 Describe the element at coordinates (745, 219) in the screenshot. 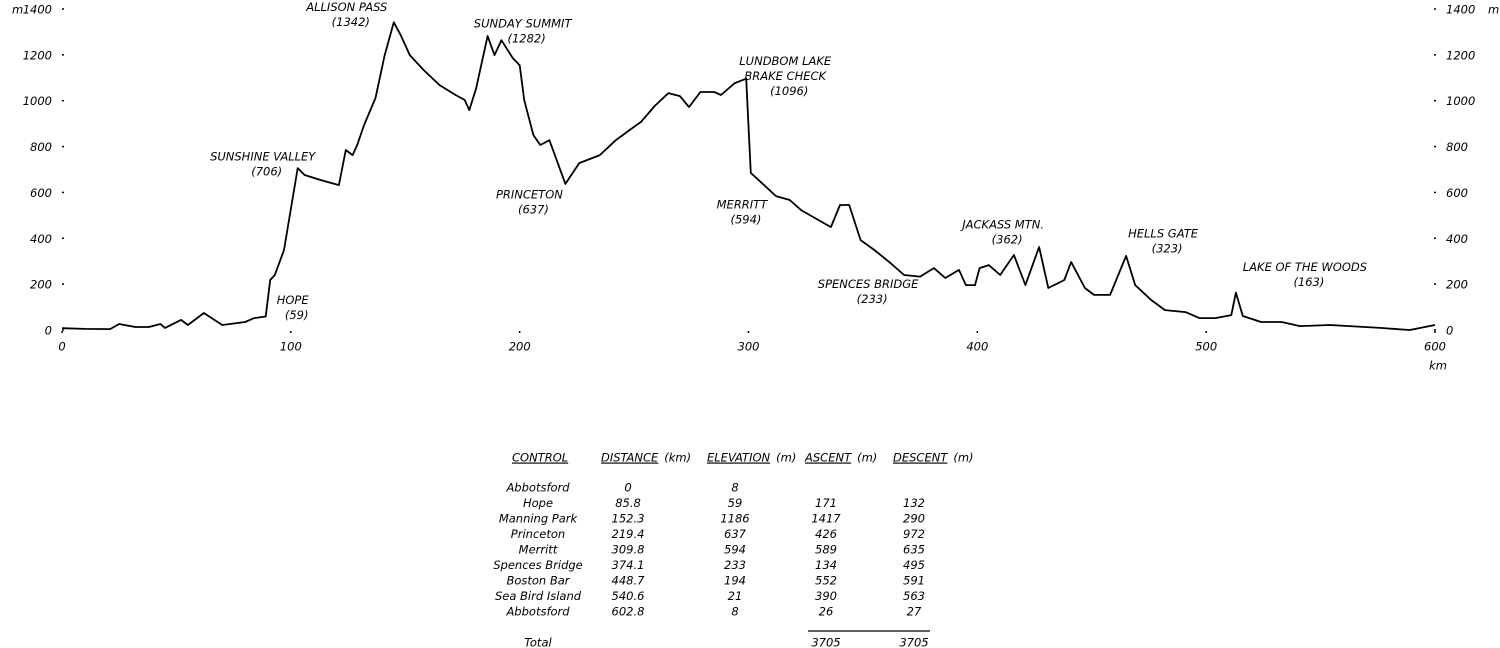

I see `annotation-value: (594)` at that location.